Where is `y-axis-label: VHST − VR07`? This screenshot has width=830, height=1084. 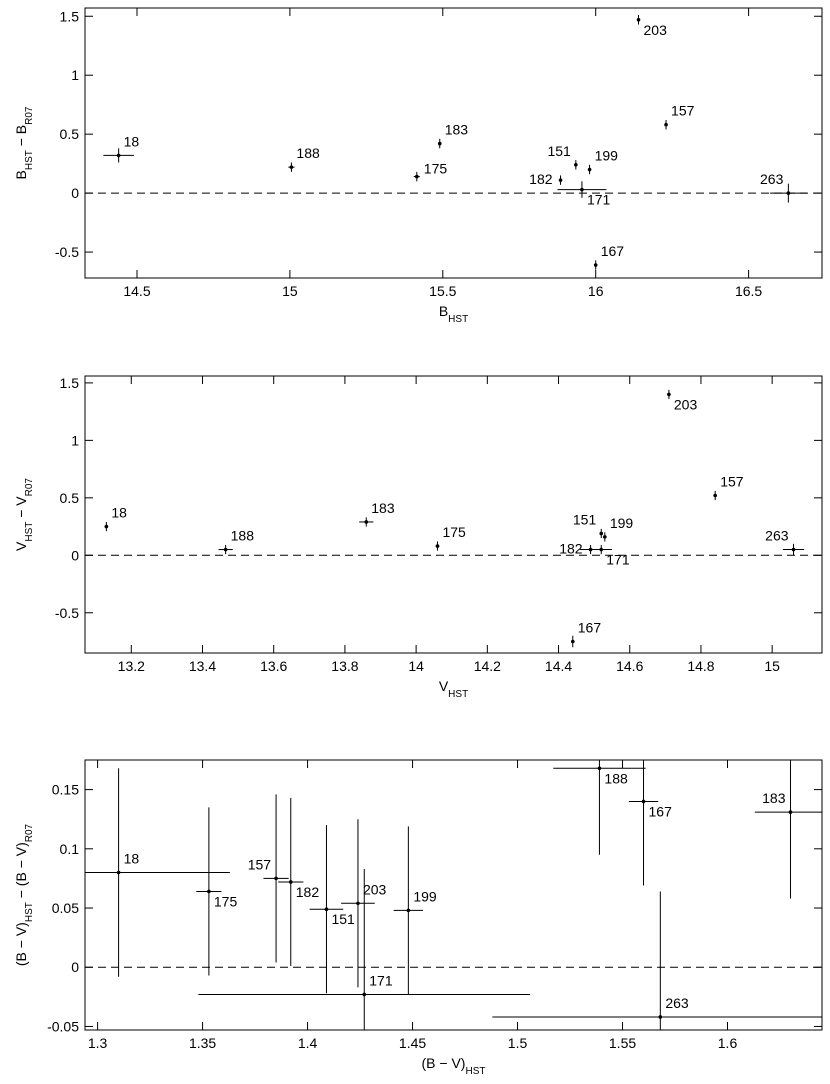 y-axis-label: VHST − VR07 is located at coordinates (24, 514).